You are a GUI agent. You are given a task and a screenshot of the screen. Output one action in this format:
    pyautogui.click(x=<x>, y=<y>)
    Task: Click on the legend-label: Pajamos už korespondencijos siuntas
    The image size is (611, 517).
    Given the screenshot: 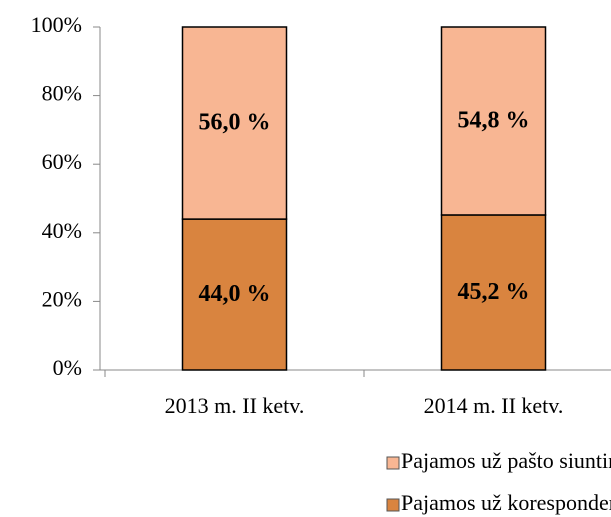 What is the action you would take?
    pyautogui.click(x=506, y=502)
    